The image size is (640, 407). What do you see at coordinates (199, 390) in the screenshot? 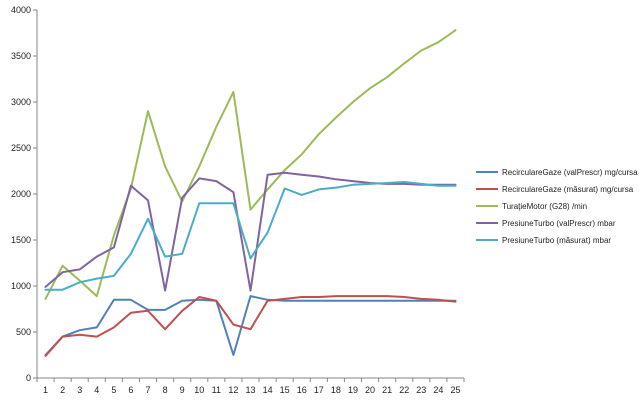
I see `x-tick-label: 10` at bounding box center [199, 390].